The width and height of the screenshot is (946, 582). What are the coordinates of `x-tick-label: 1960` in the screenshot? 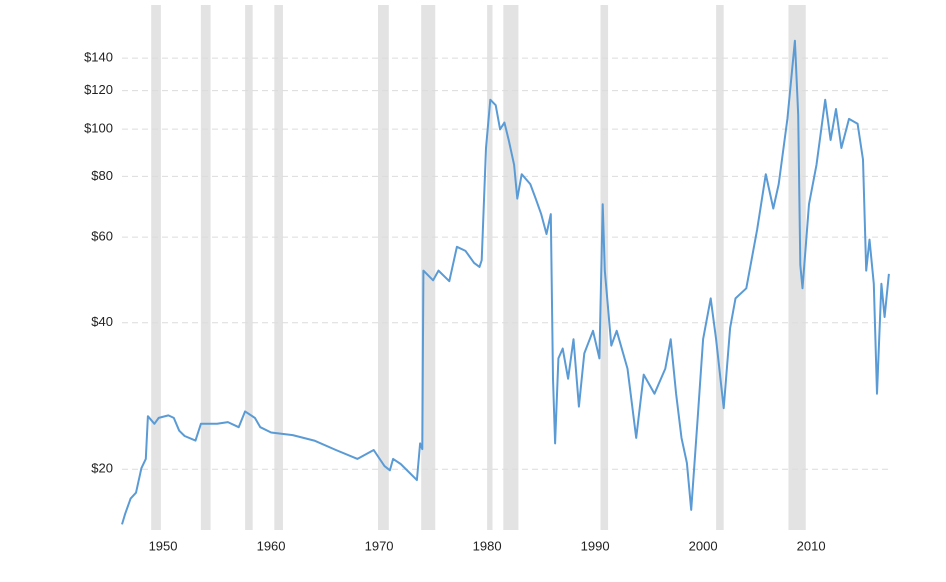 It's located at (271, 545).